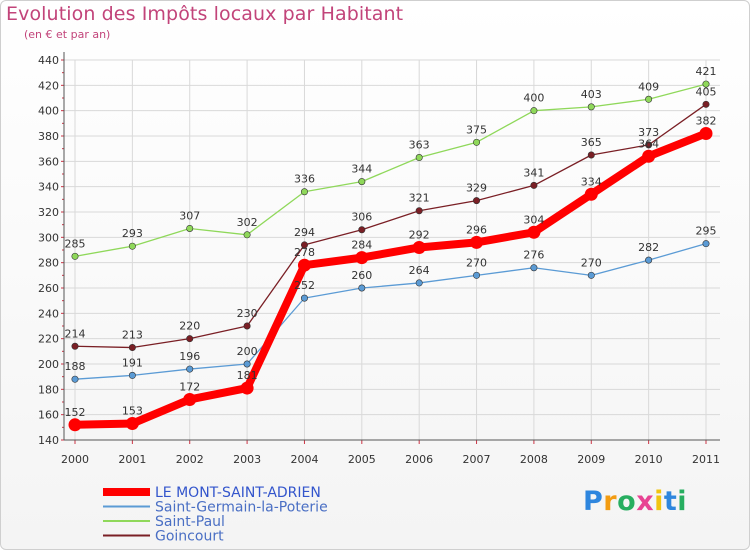  I want to click on data-label: 153, so click(132, 411).